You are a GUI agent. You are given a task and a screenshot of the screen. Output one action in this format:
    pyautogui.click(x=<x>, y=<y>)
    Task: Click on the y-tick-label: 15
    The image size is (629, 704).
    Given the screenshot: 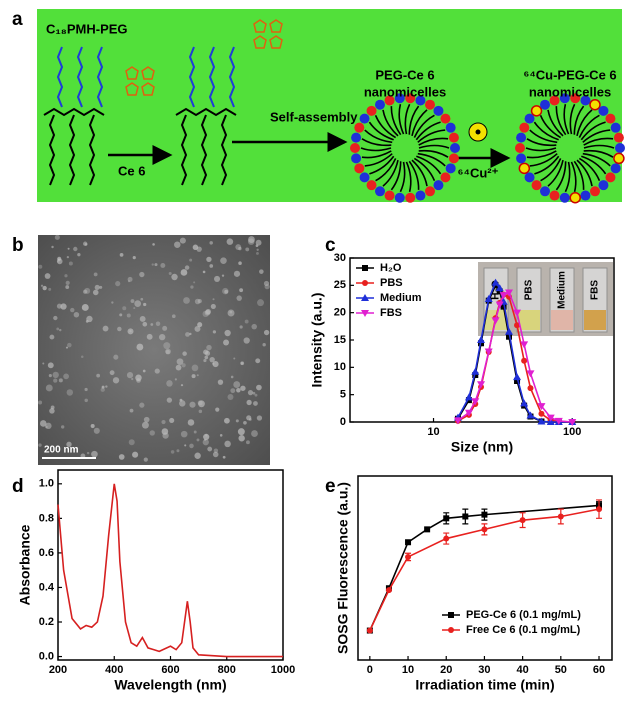 What is the action you would take?
    pyautogui.click(x=340, y=340)
    